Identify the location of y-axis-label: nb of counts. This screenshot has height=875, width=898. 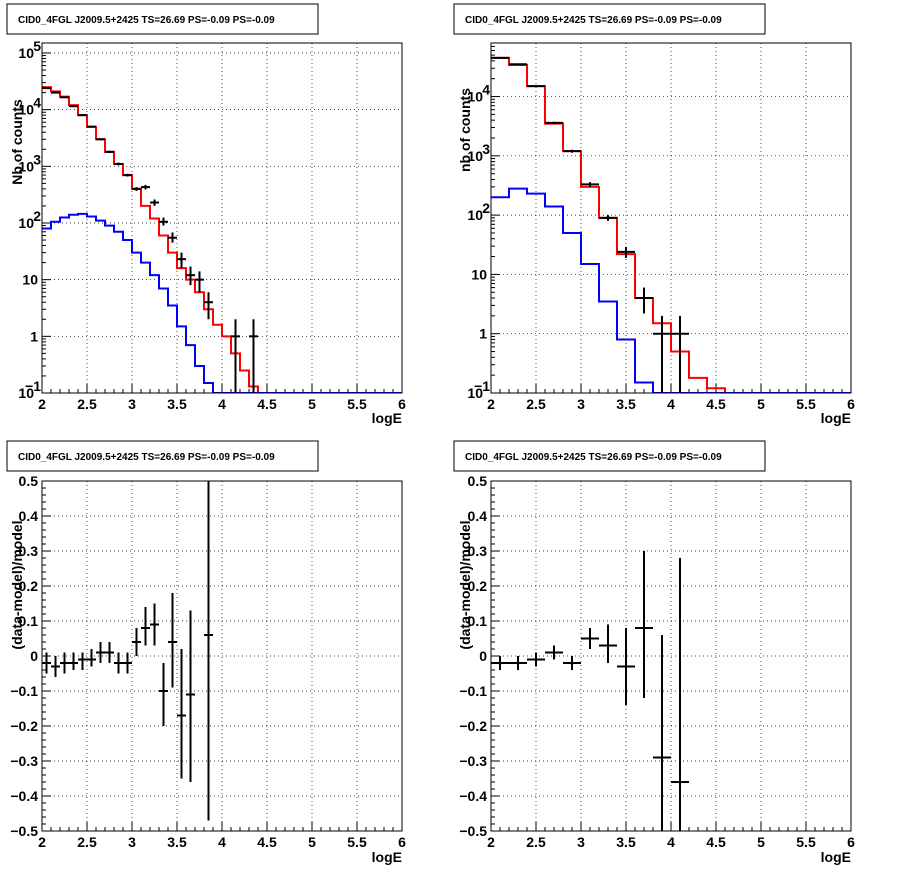
(465, 130).